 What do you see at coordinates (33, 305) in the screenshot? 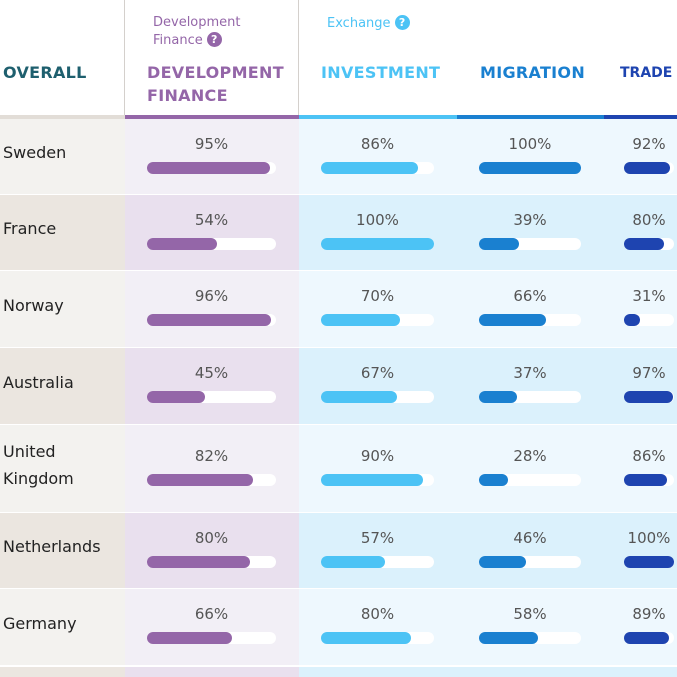
I see `country-name: Norway` at bounding box center [33, 305].